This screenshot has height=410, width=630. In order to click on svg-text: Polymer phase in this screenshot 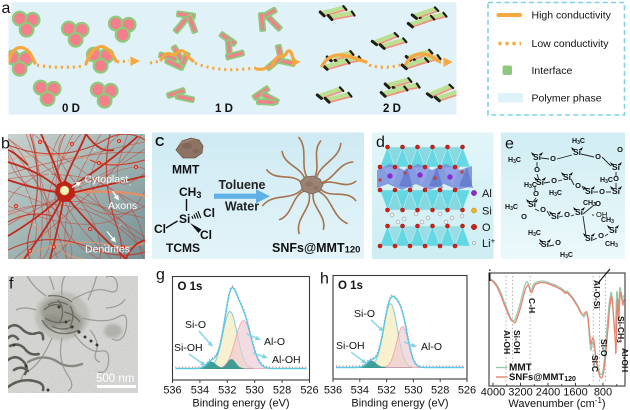, I will do `click(567, 99)`.